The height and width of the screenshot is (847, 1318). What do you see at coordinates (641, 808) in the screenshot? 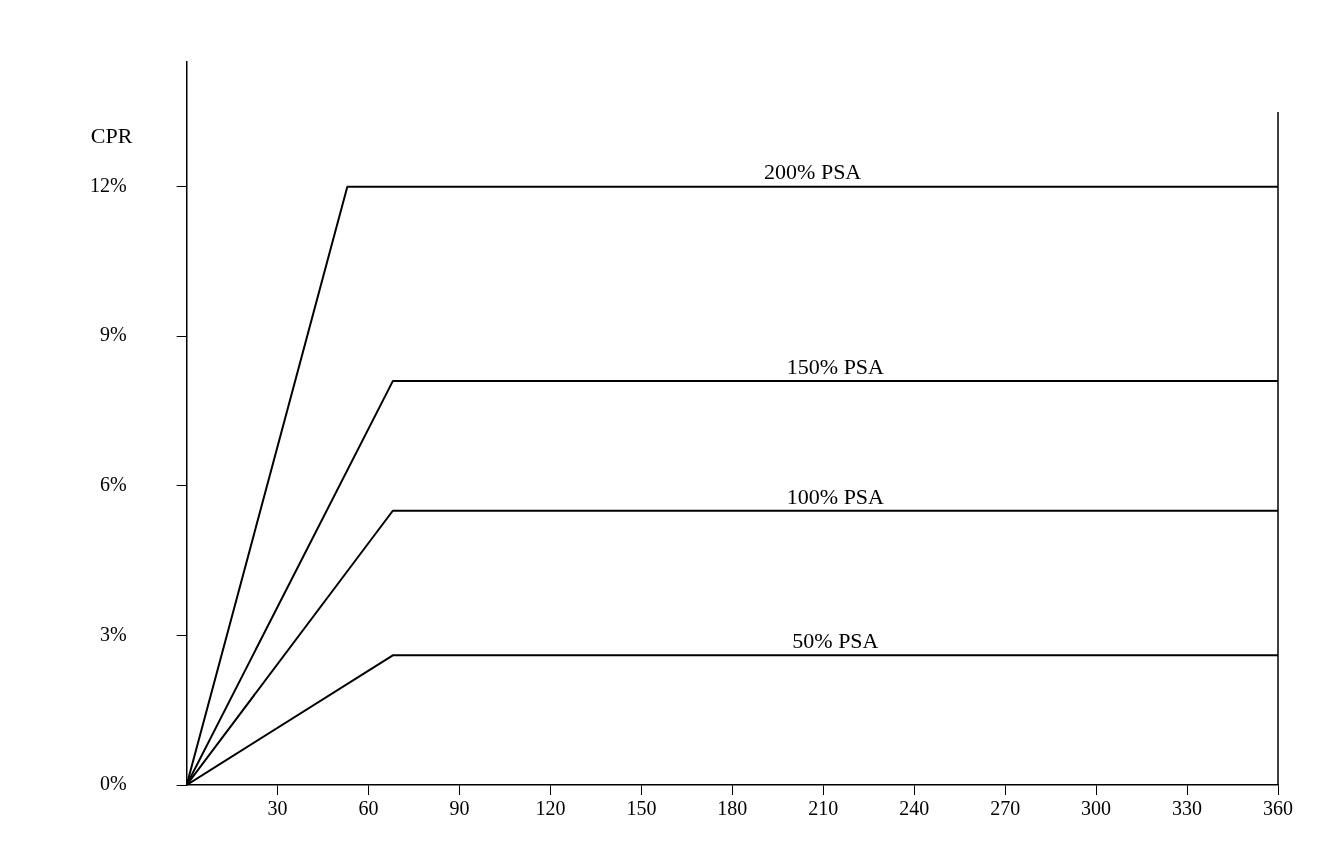
I see `x-tick-label: 150` at bounding box center [641, 808].